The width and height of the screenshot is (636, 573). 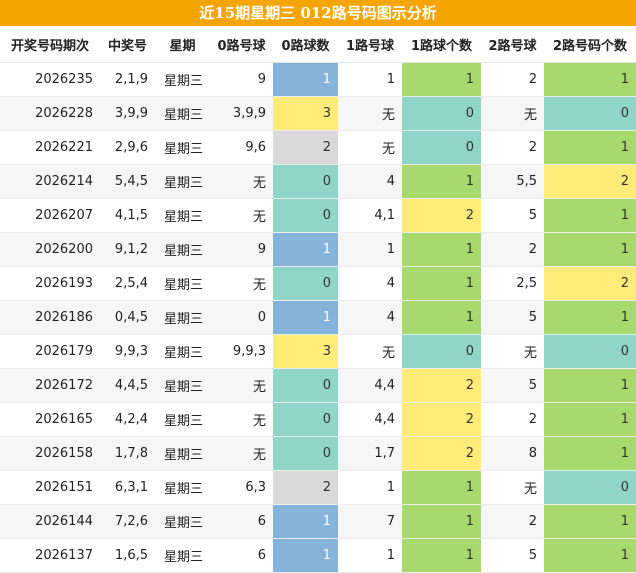 What do you see at coordinates (50, 79) in the screenshot?
I see `cell: 2026235` at bounding box center [50, 79].